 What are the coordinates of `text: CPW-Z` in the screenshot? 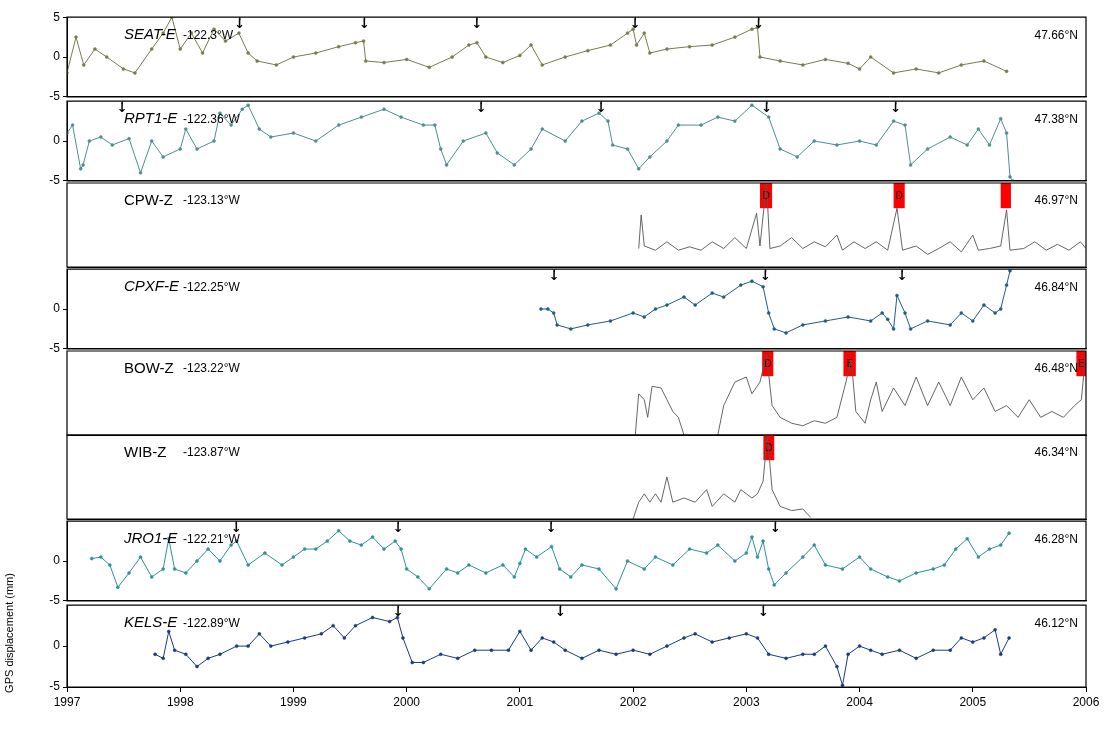 It's located at (148, 200).